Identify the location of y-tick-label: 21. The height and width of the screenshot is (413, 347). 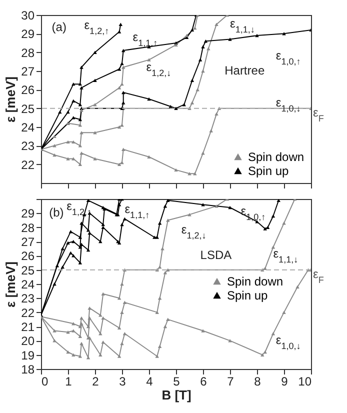
(28, 327).